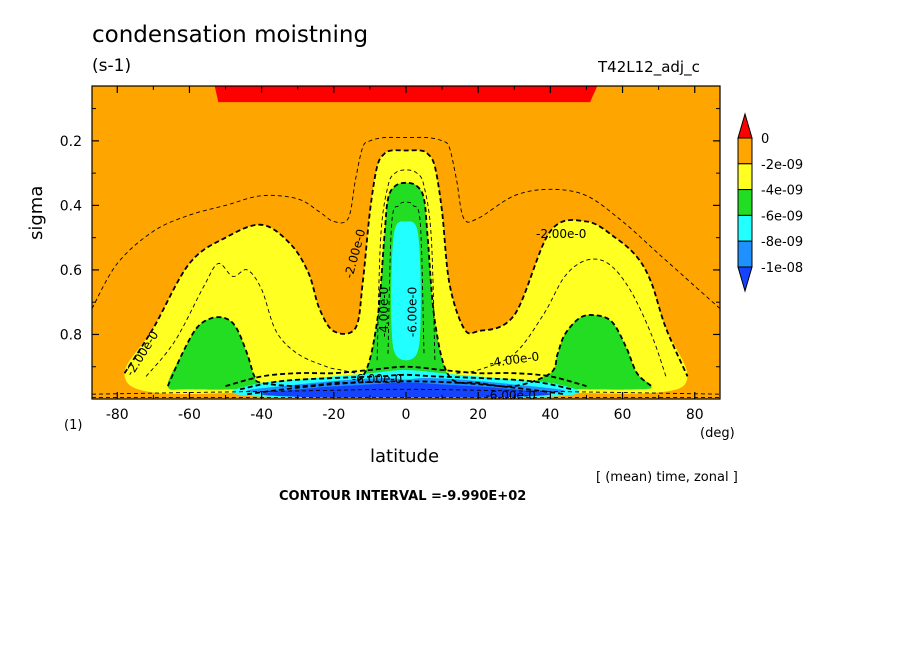  What do you see at coordinates (695, 415) in the screenshot?
I see `x-tick-label: 80` at bounding box center [695, 415].